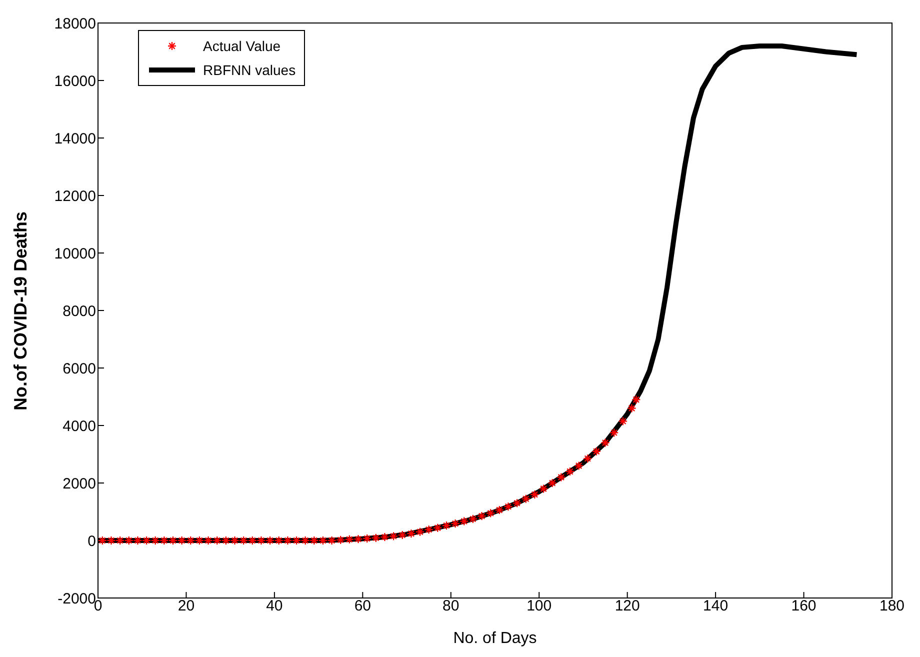  What do you see at coordinates (495, 638) in the screenshot?
I see `x-axis-title: No. of Days` at bounding box center [495, 638].